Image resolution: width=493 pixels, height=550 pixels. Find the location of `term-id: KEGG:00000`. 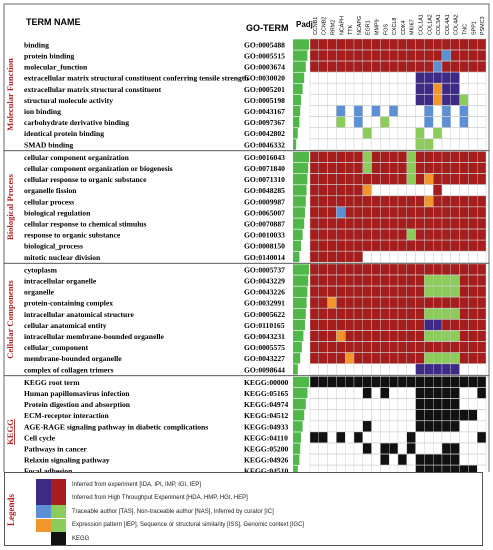

term-id: KEGG:00000 is located at coordinates (266, 382).